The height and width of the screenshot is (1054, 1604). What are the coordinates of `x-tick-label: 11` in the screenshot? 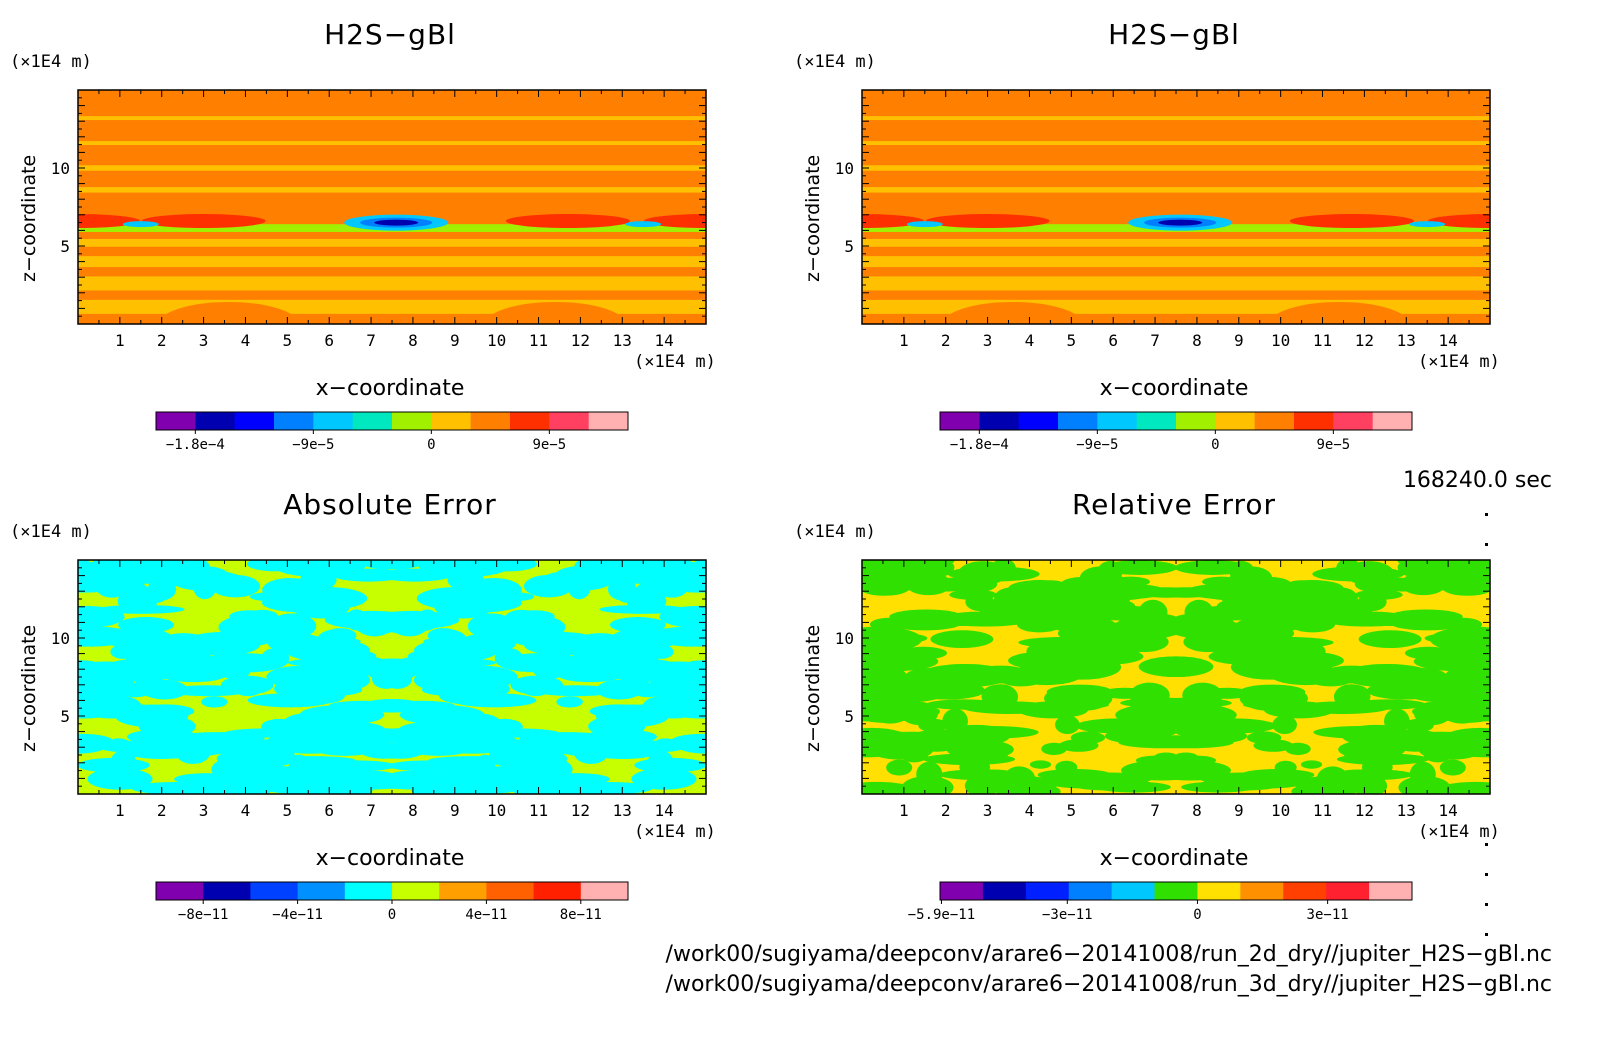 It's located at (1322, 340).